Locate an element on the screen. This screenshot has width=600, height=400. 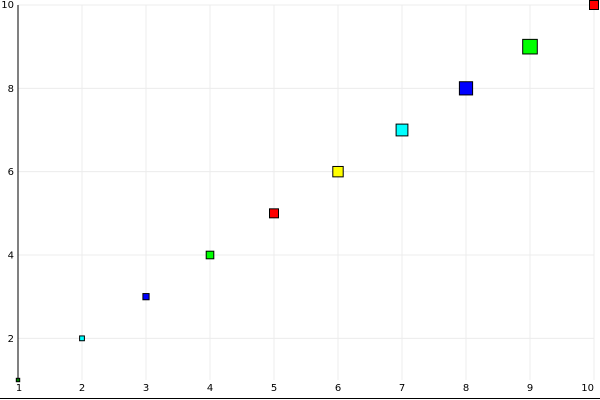
x-tick-label: 1 is located at coordinates (19, 388).